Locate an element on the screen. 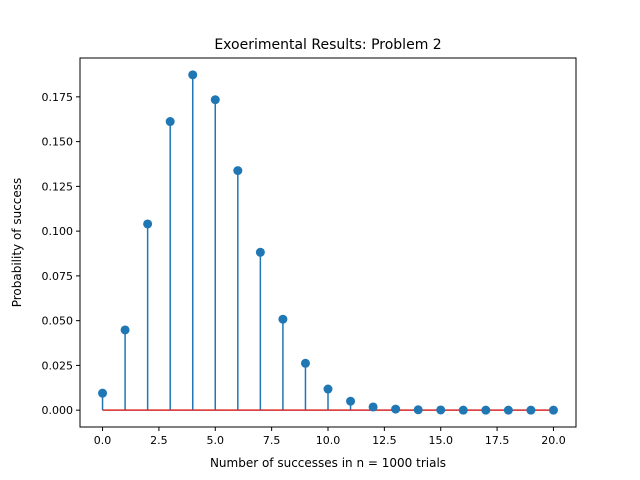 The height and width of the screenshot is (480, 640). x-tick-label: 5.0 is located at coordinates (216, 440).